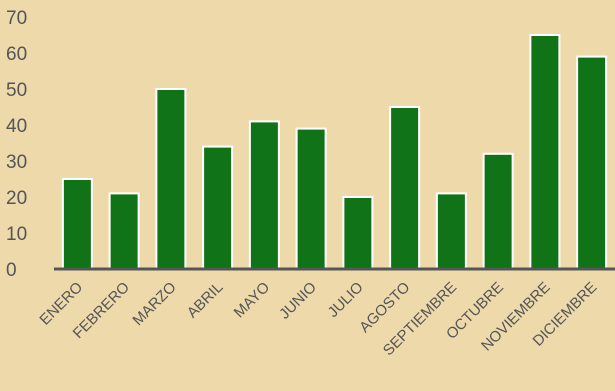 The image size is (615, 391). What do you see at coordinates (16, 162) in the screenshot?
I see `y-tick-label: 30` at bounding box center [16, 162].